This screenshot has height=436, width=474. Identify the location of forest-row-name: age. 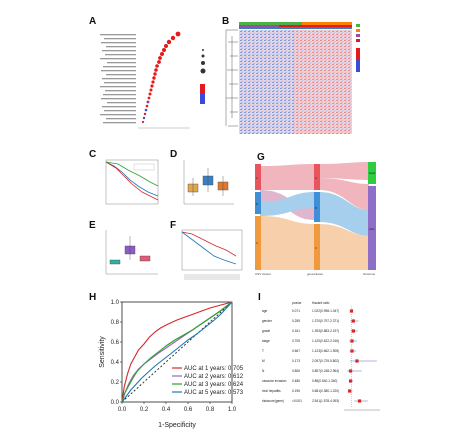
(265, 311).